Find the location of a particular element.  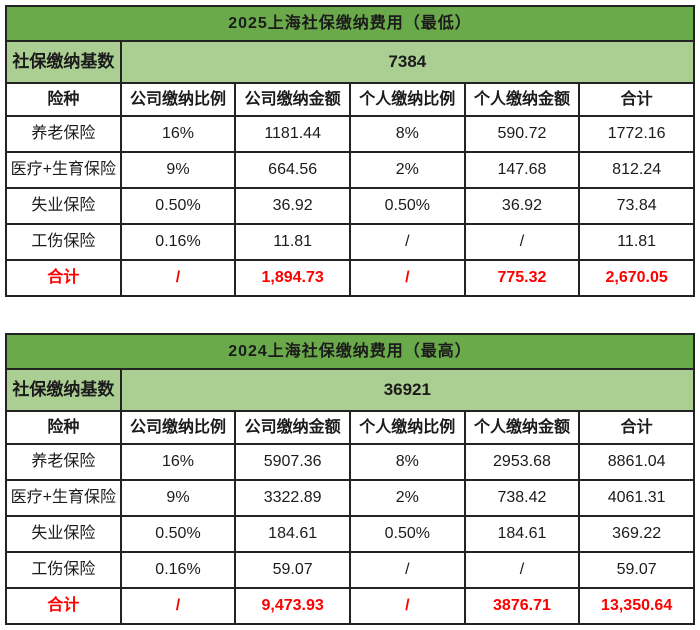

company-amount-cell: 1181.44 is located at coordinates (292, 134).